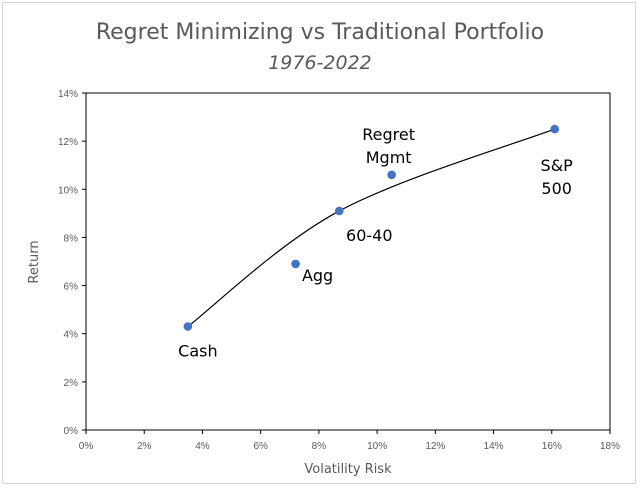 This screenshot has height=488, width=640. What do you see at coordinates (86, 446) in the screenshot?
I see `x-tick-label: 0%` at bounding box center [86, 446].